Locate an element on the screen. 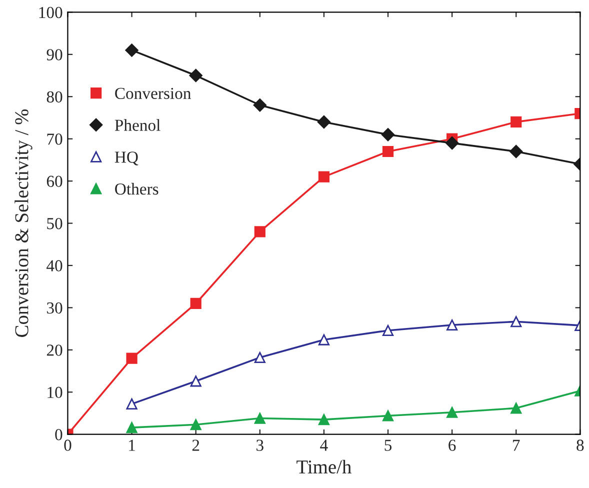 The image size is (589, 488). x-axis-title: Time/h is located at coordinates (324, 467).